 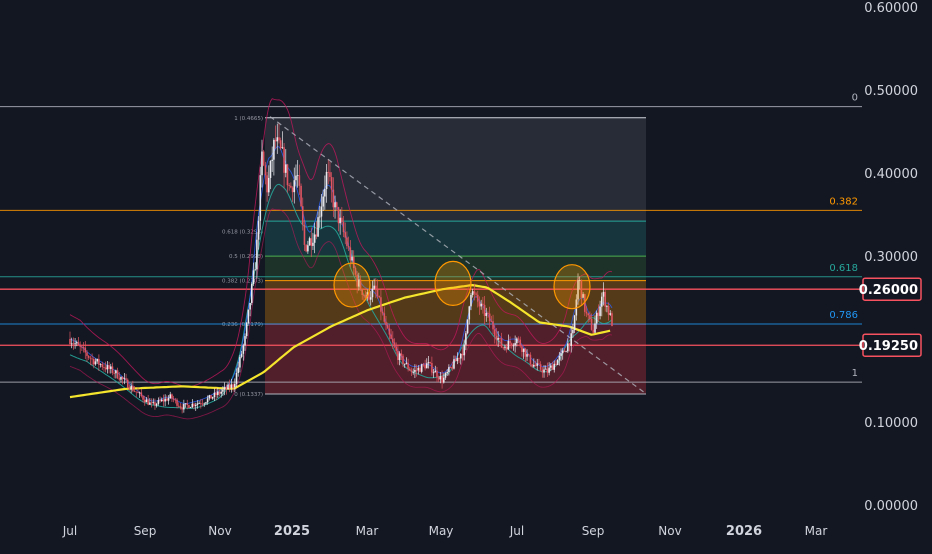 What do you see at coordinates (843, 268) in the screenshot?
I see `fib-line-label: 0.618` at bounding box center [843, 268].